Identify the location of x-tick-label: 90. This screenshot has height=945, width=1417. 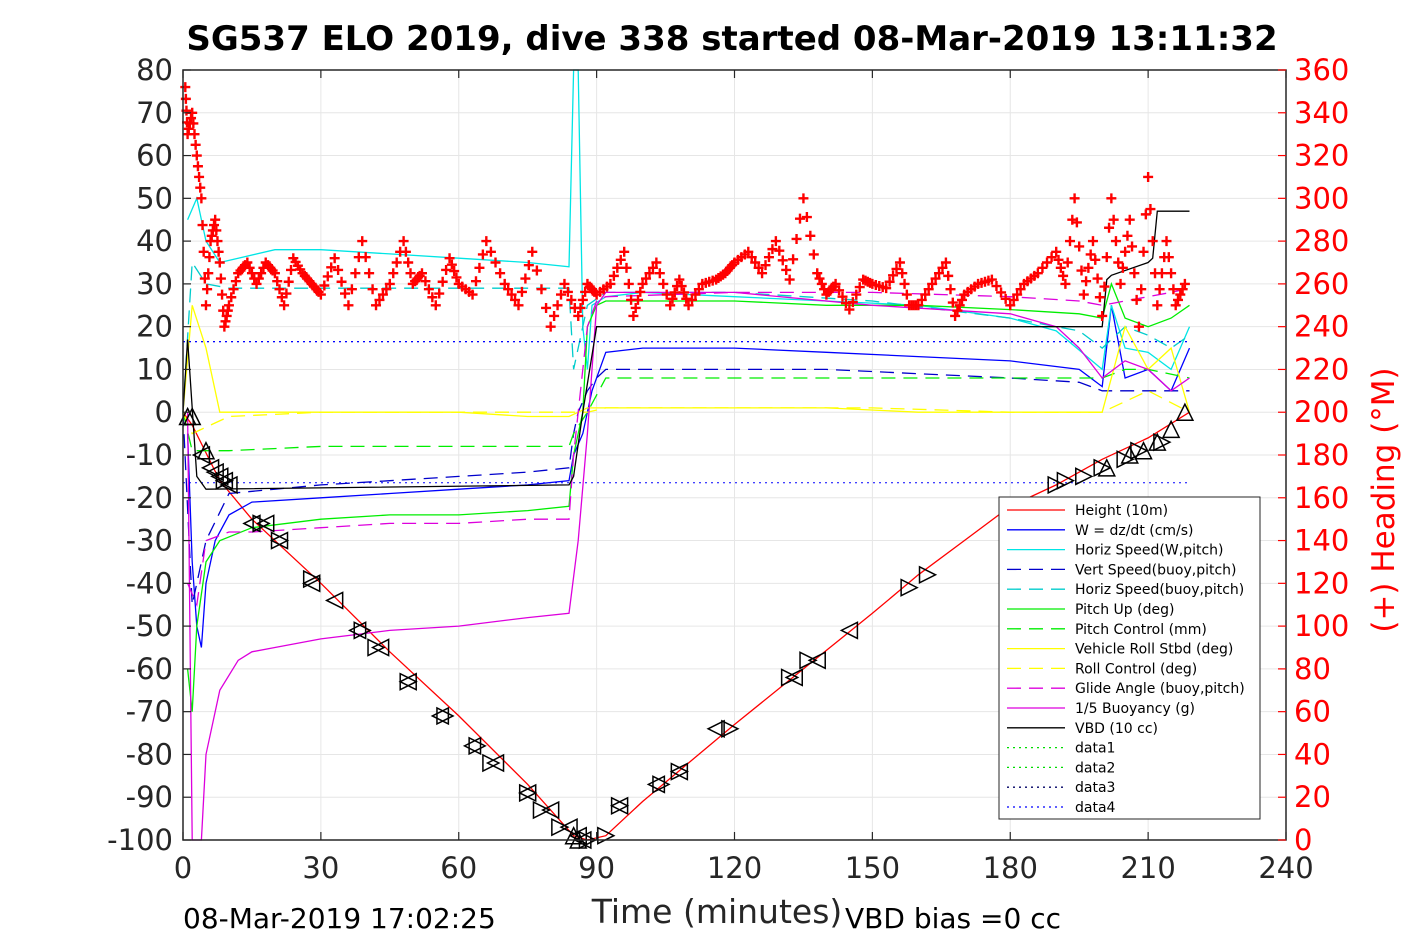
(596, 868).